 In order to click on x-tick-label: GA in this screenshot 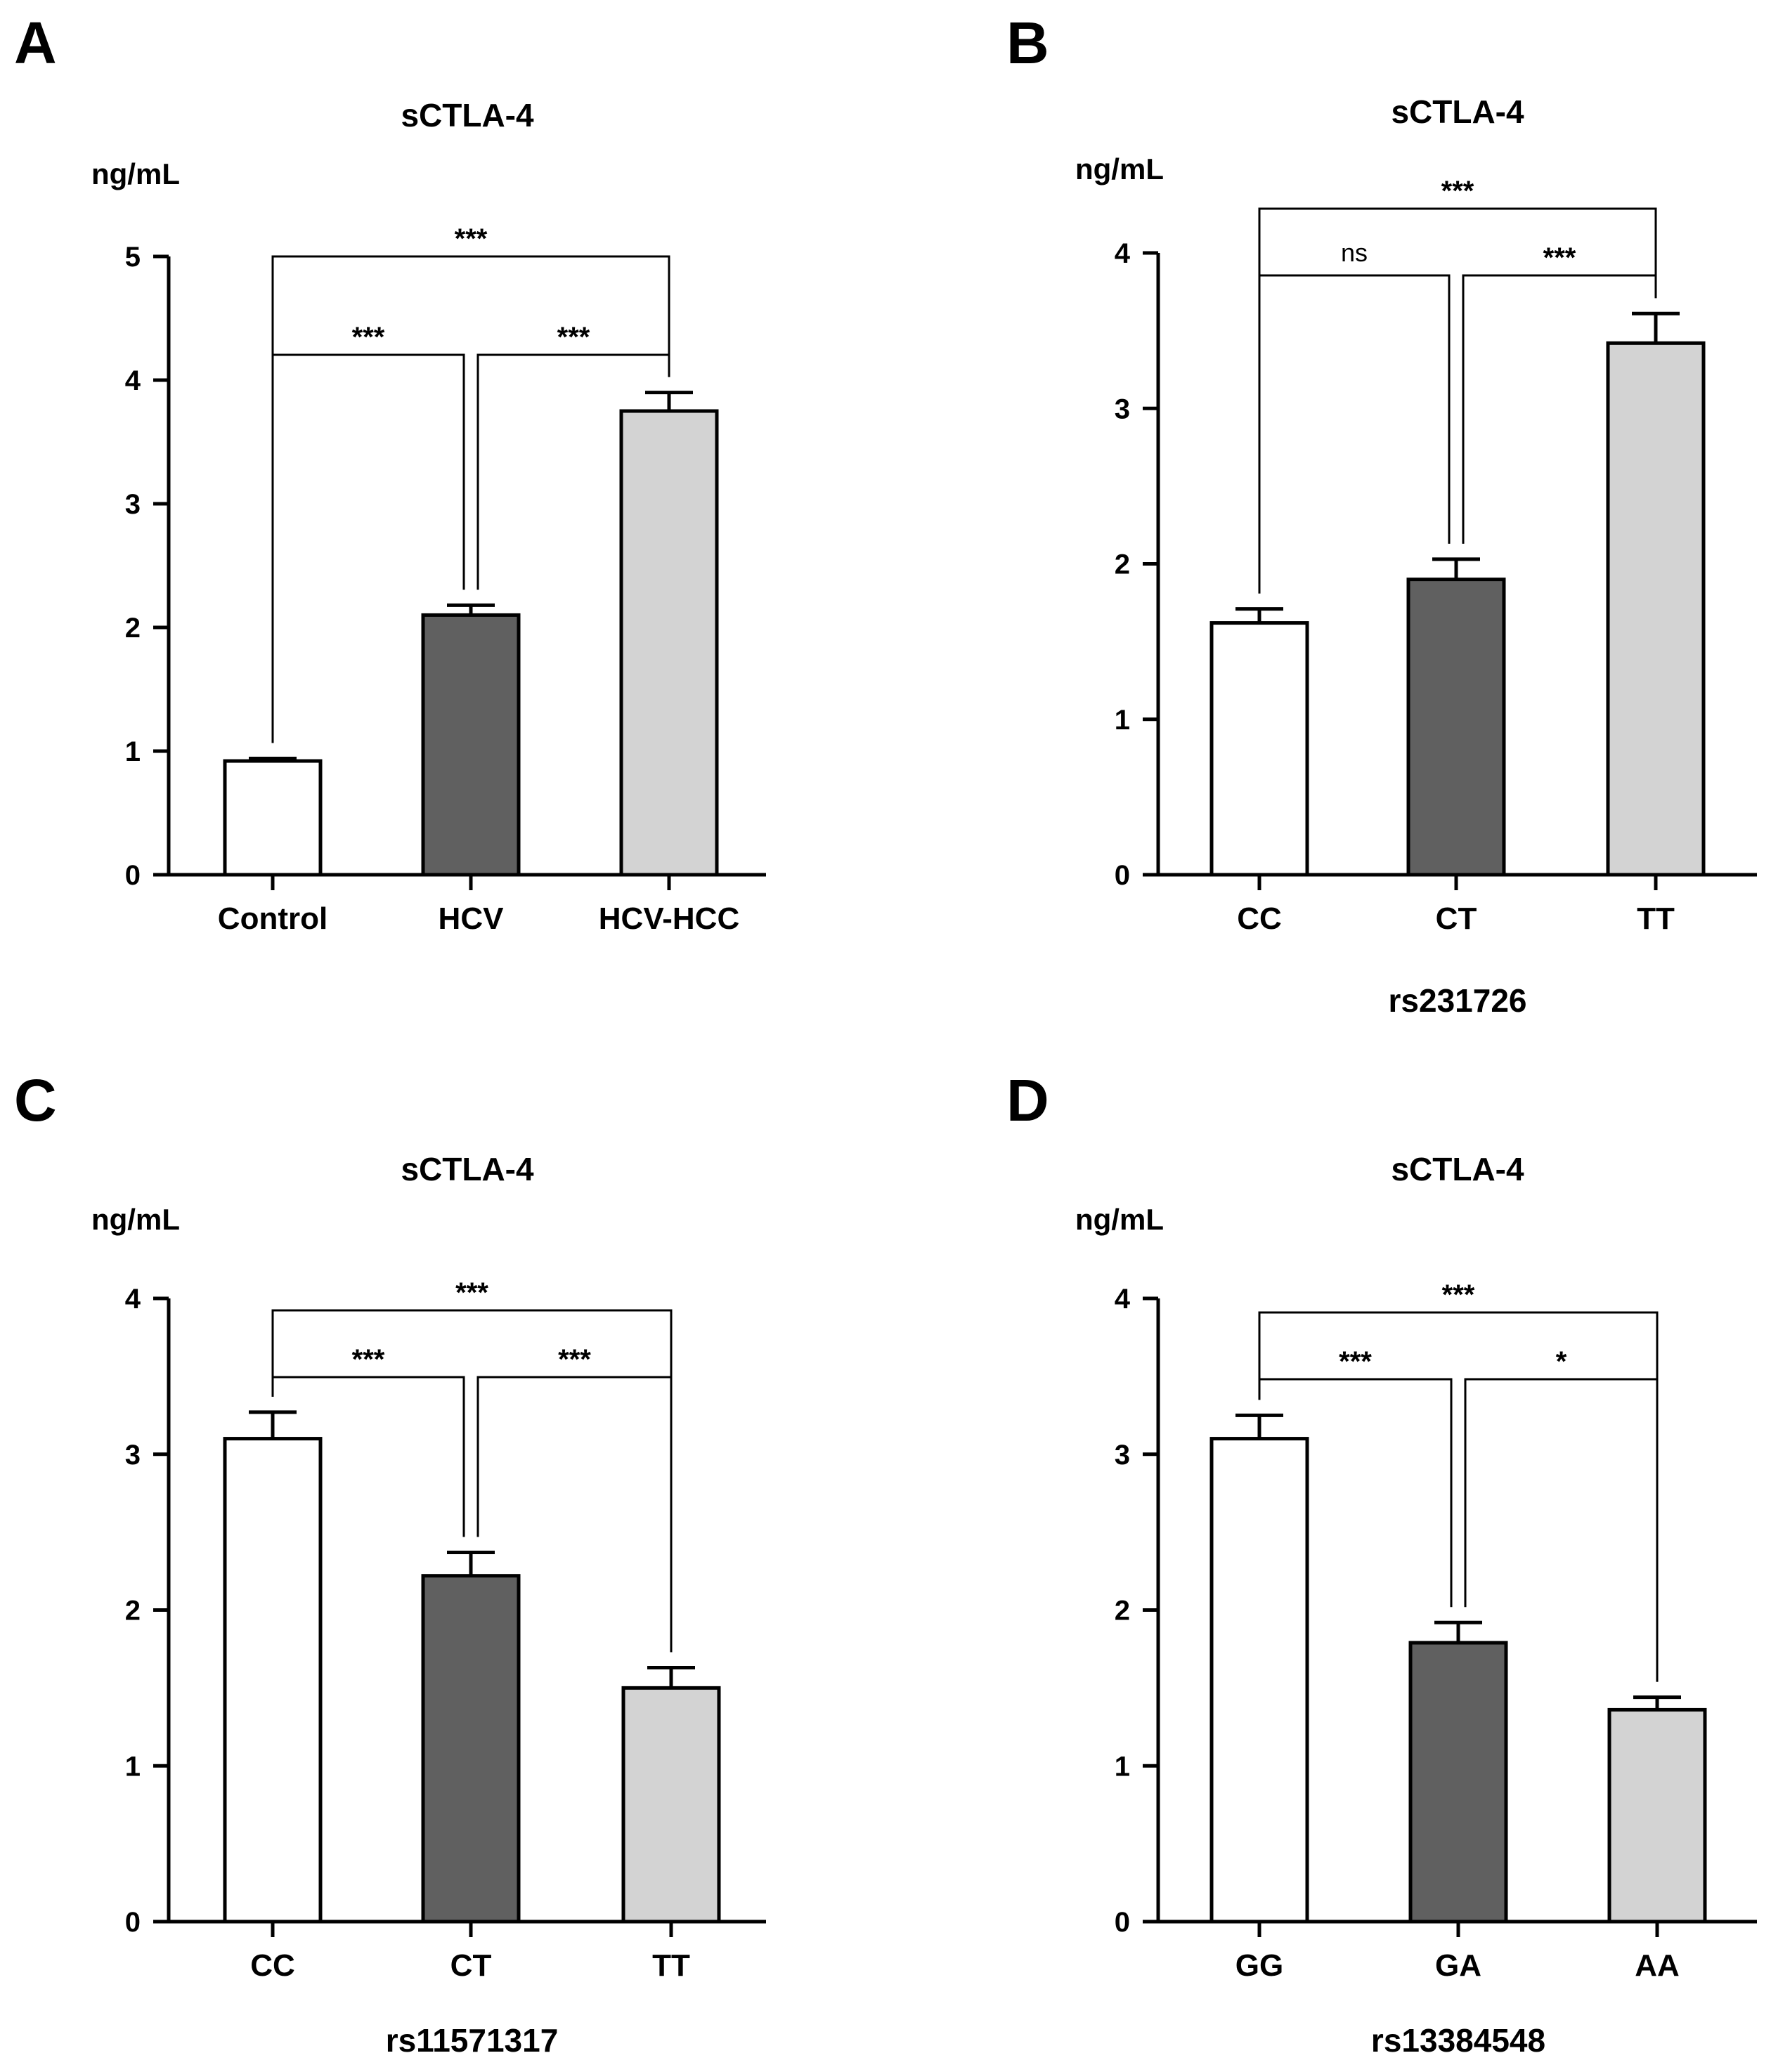, I will do `click(1458, 1966)`.